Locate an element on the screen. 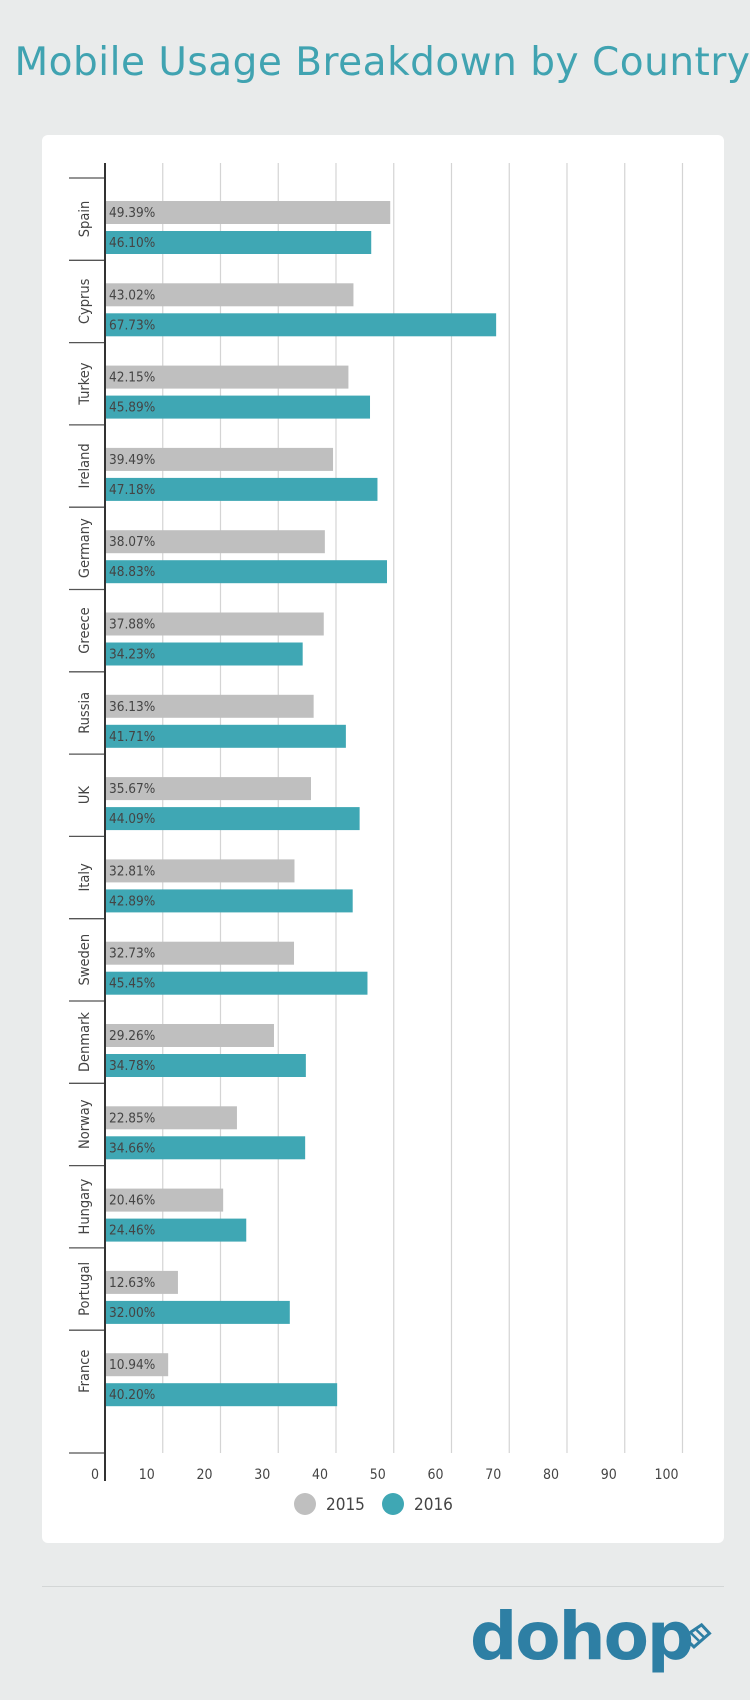 The width and height of the screenshot is (750, 1700). category-label: Germany is located at coordinates (85, 548).